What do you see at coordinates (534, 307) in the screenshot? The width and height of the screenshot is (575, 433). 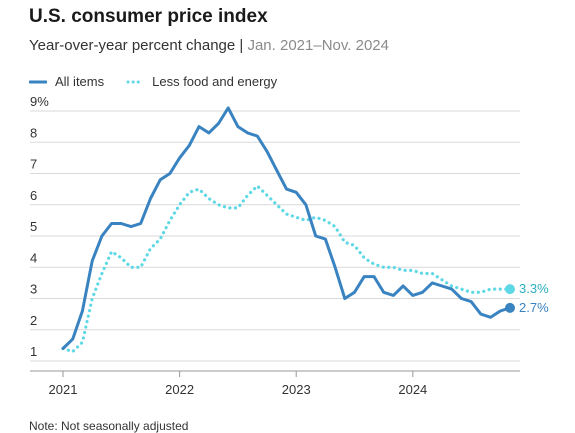 I see `end-label-all-items: 2.7%` at bounding box center [534, 307].